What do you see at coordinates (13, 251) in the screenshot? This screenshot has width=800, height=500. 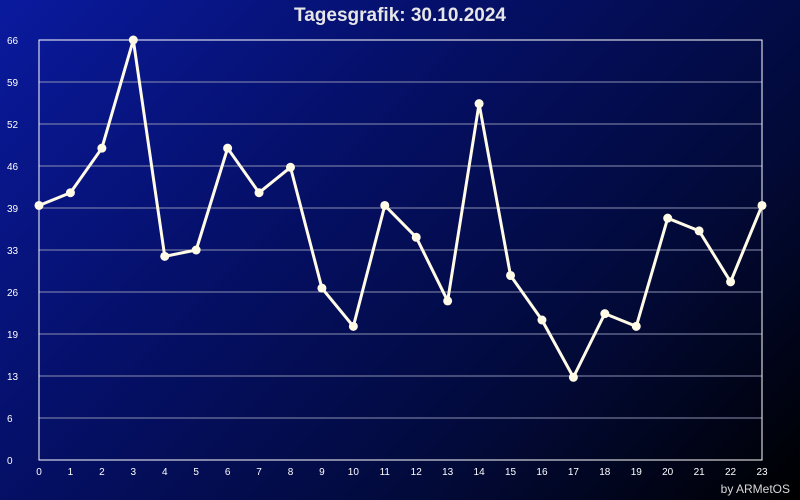 I see `y-tick-label: 33` at bounding box center [13, 251].